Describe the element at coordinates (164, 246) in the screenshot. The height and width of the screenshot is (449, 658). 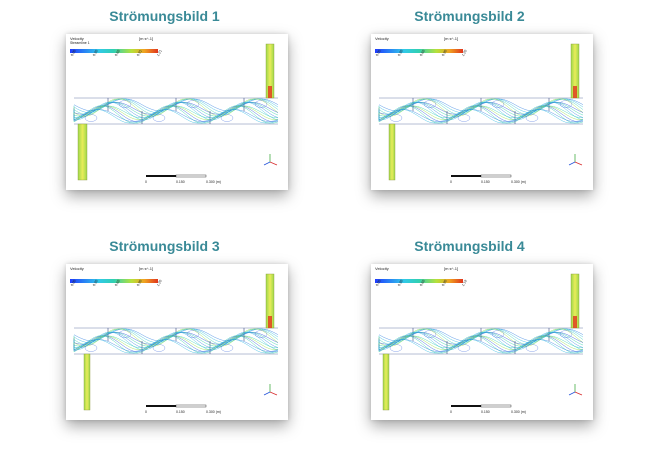
I see `panel-title: Strömungsbild 3` at that location.